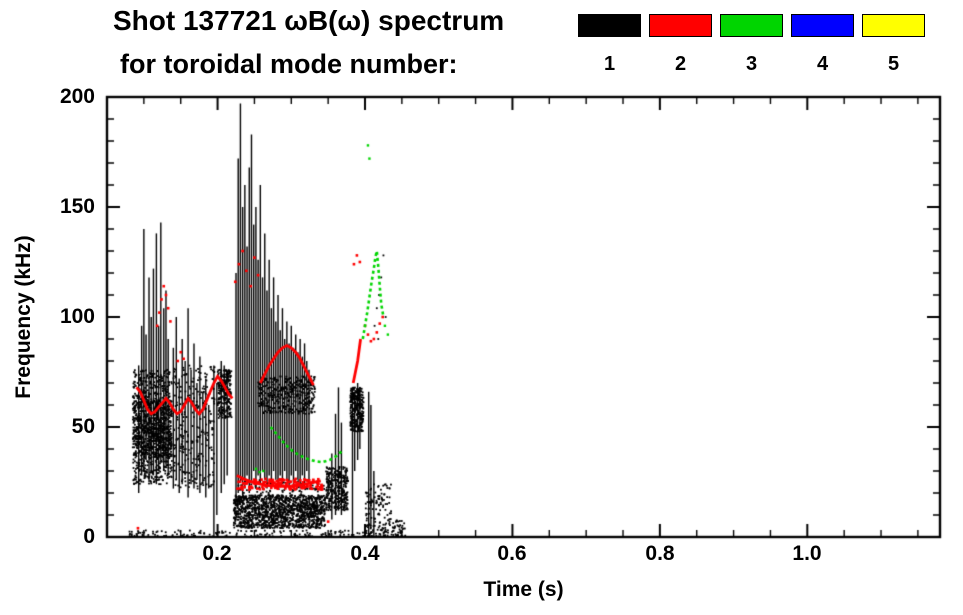 The width and height of the screenshot is (963, 615). What do you see at coordinates (77, 96) in the screenshot?
I see `y-tick-label-200: 200` at bounding box center [77, 96].